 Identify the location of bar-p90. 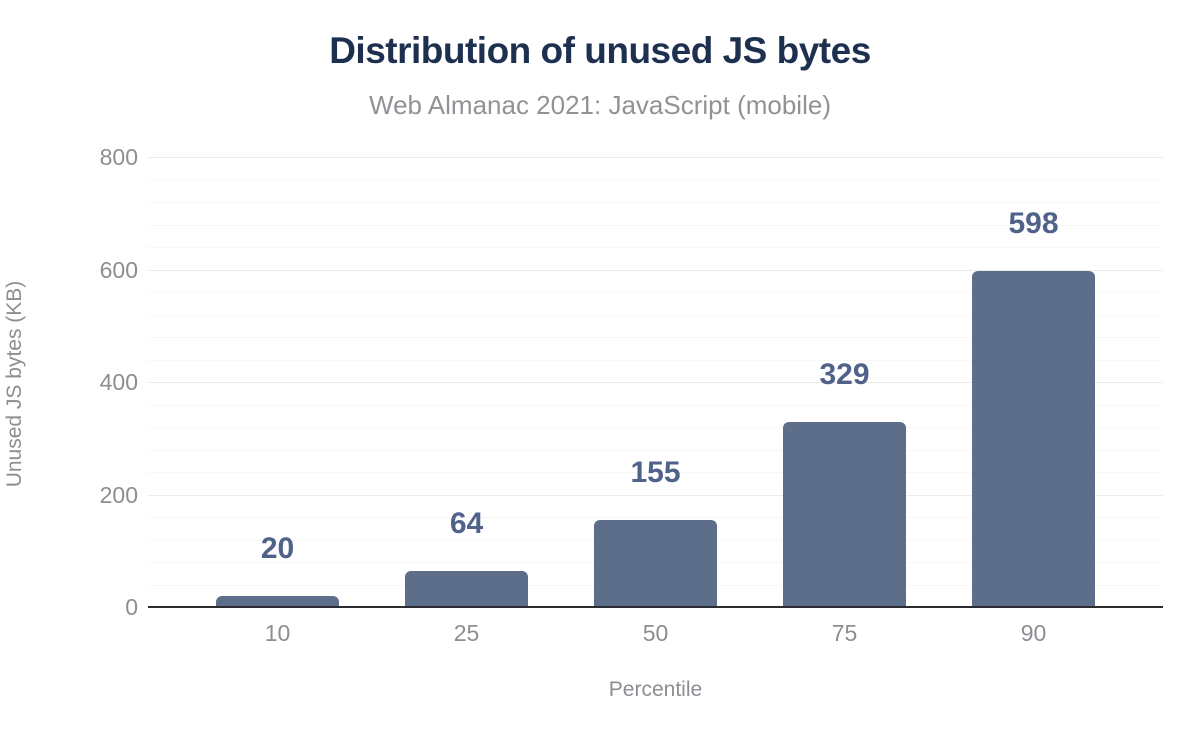
(1033, 438).